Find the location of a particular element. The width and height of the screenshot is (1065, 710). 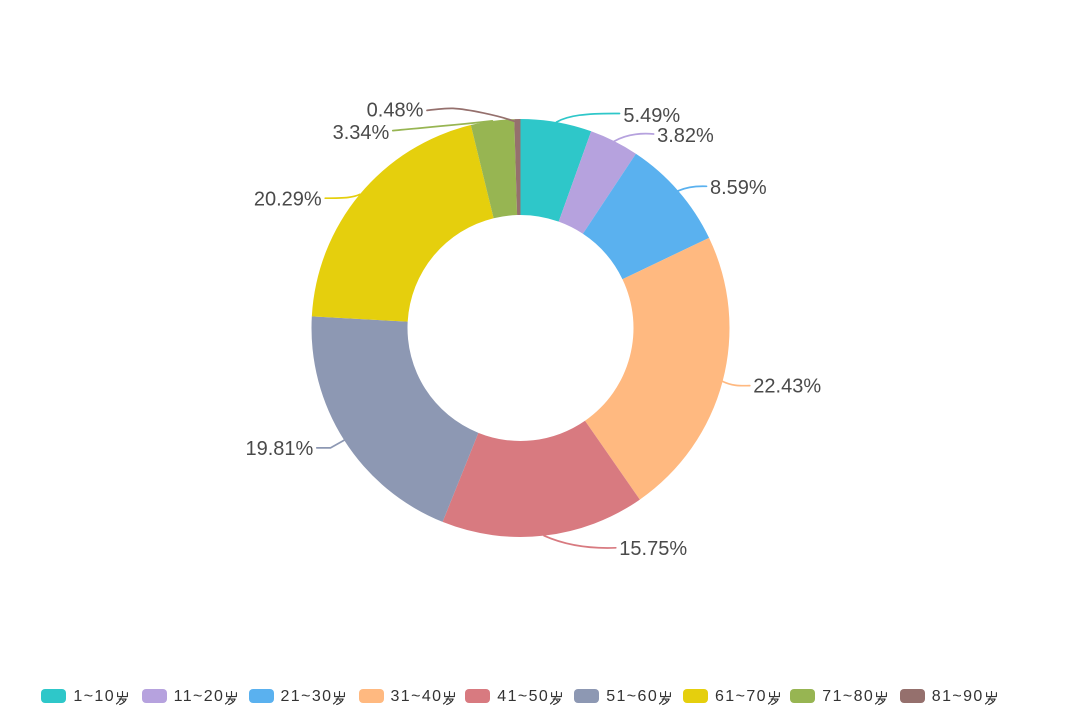

svg-text: 22.43% is located at coordinates (787, 387).